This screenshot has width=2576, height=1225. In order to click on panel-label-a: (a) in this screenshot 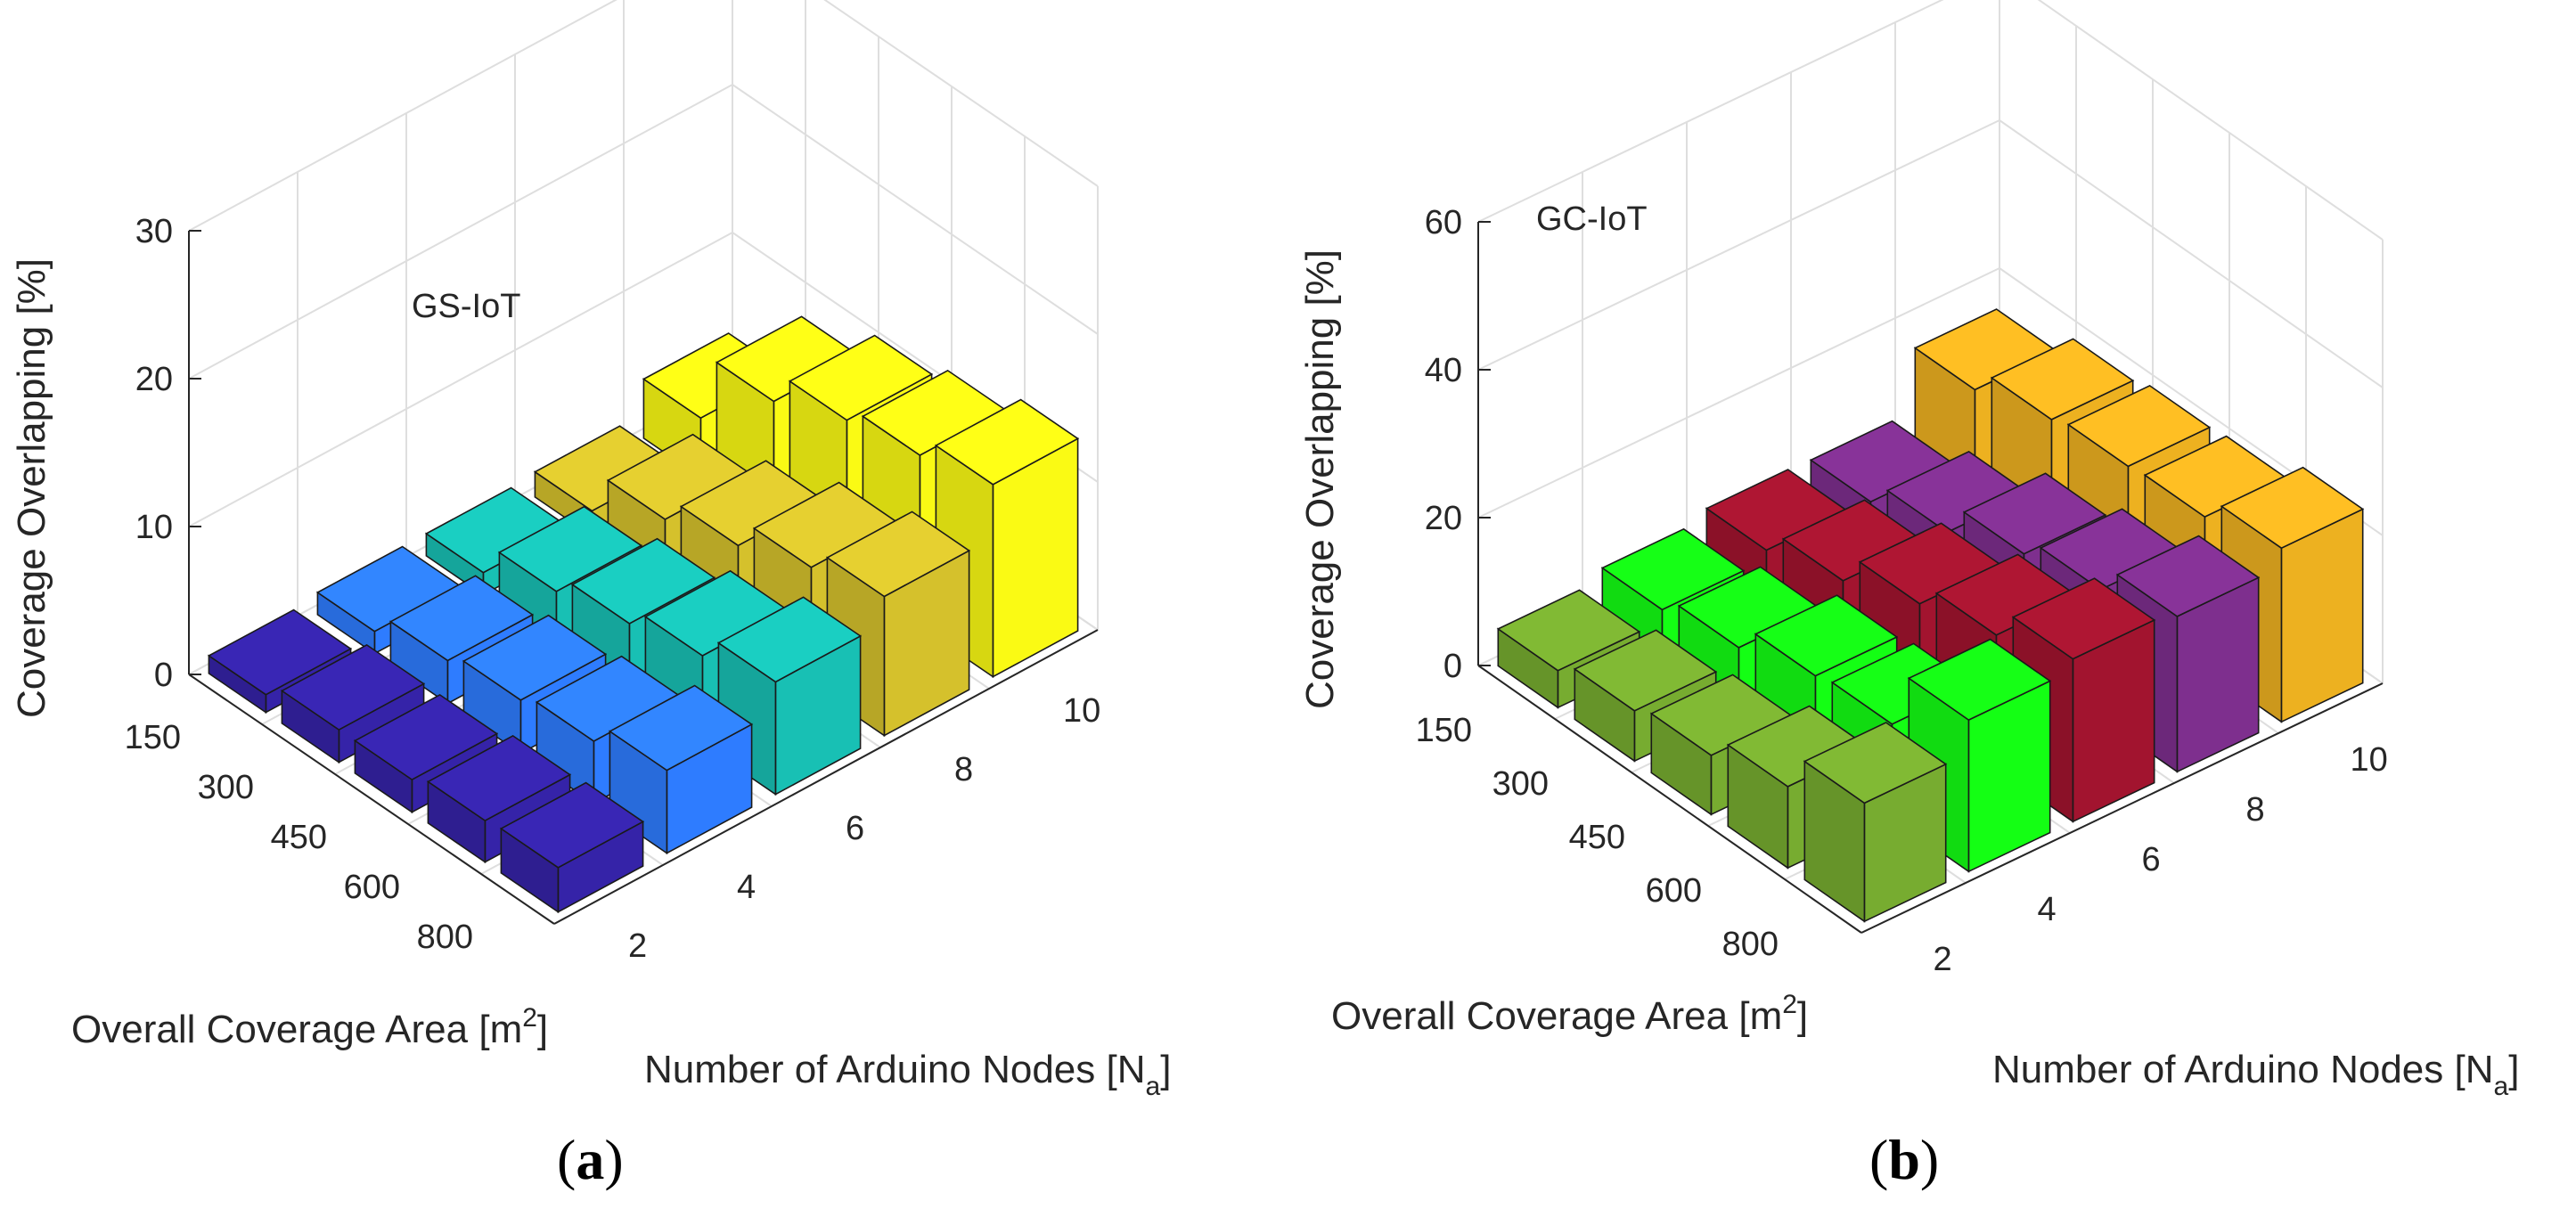, I will do `click(590, 1159)`.